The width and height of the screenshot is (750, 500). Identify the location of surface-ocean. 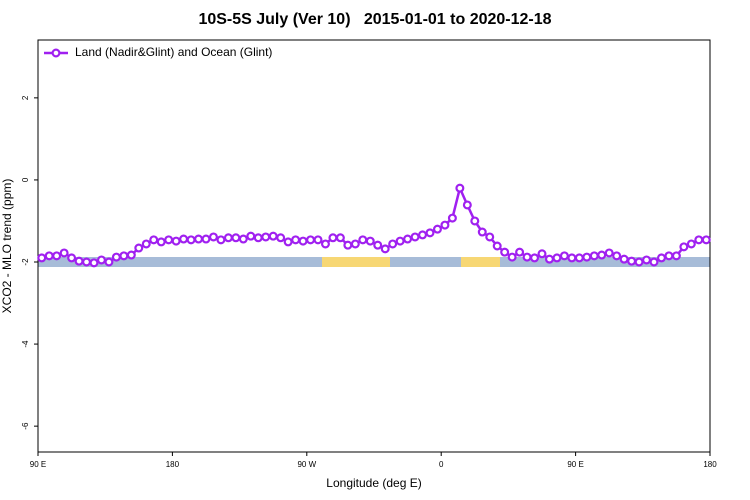
(425, 262).